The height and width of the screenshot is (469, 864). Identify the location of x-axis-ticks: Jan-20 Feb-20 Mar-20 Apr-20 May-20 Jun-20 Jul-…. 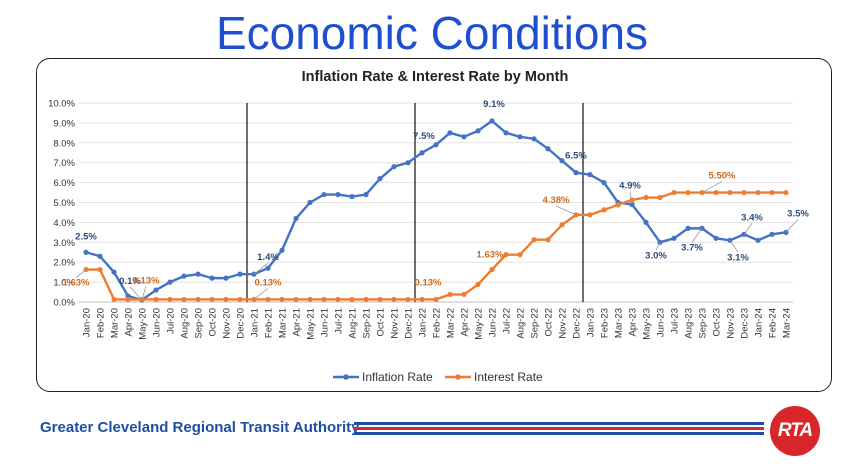
(437, 324).